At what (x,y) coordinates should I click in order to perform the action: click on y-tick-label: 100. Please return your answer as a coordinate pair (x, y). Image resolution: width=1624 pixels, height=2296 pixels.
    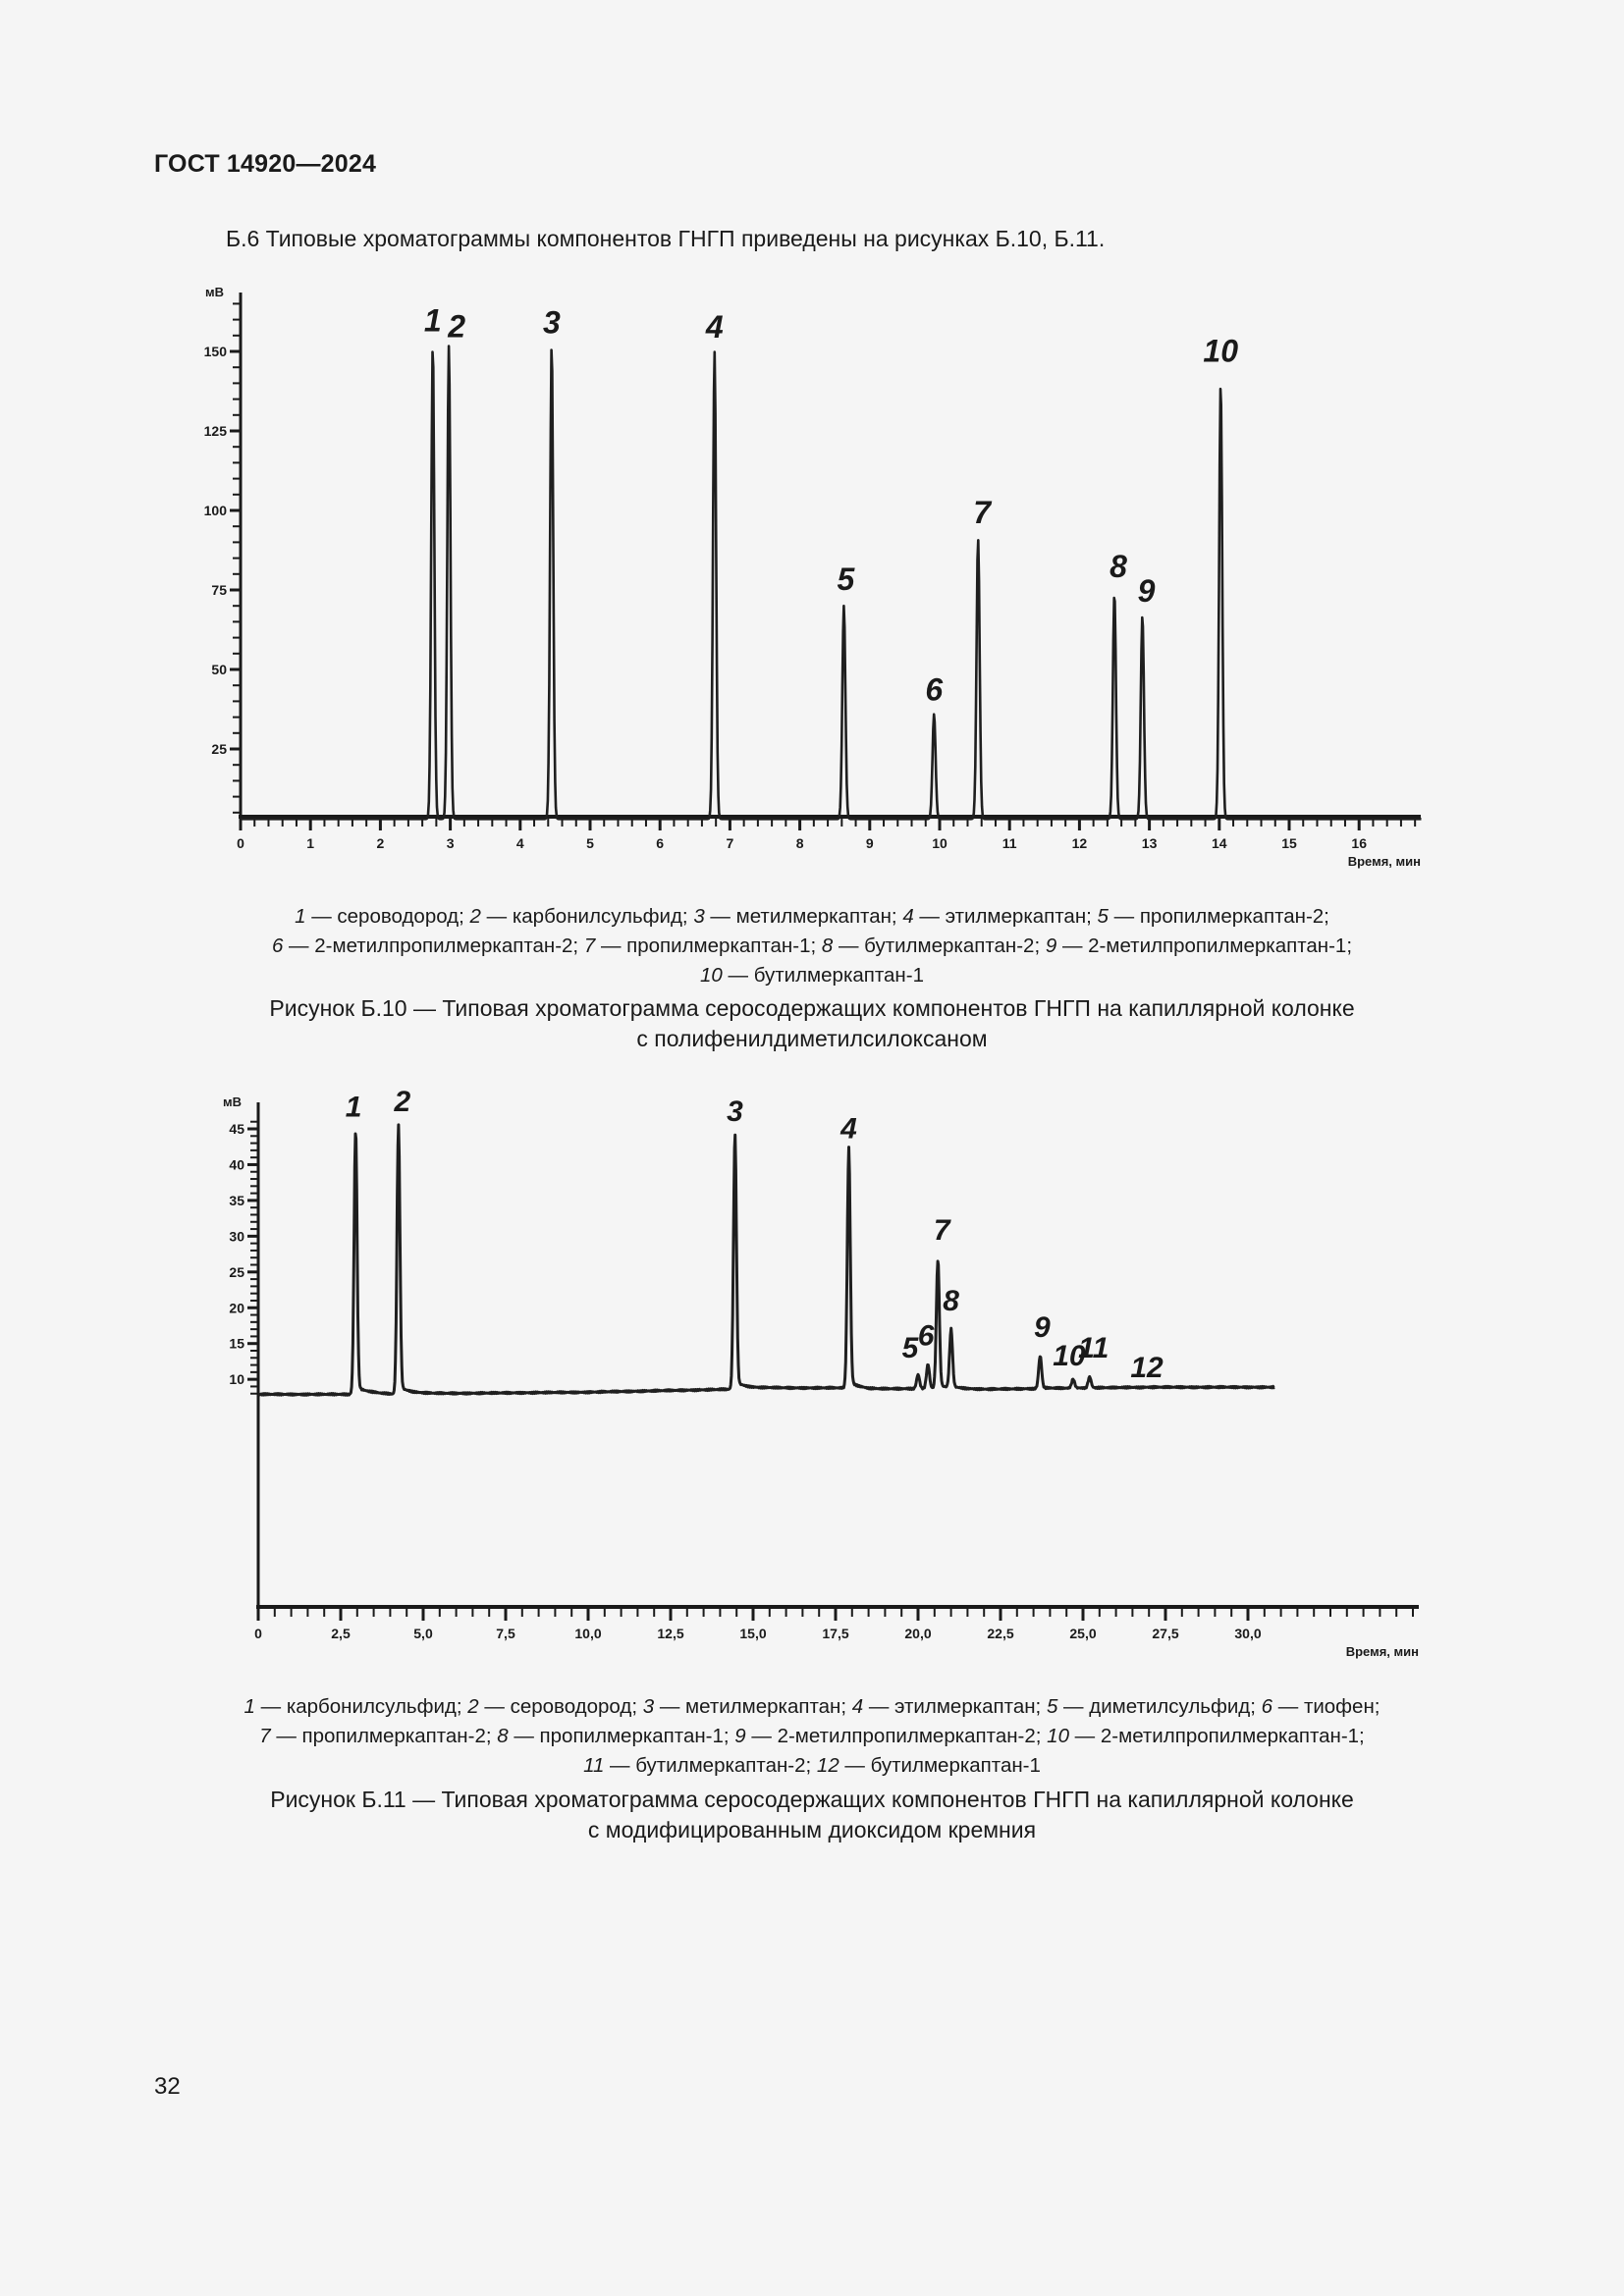
    Looking at the image, I should click on (216, 510).